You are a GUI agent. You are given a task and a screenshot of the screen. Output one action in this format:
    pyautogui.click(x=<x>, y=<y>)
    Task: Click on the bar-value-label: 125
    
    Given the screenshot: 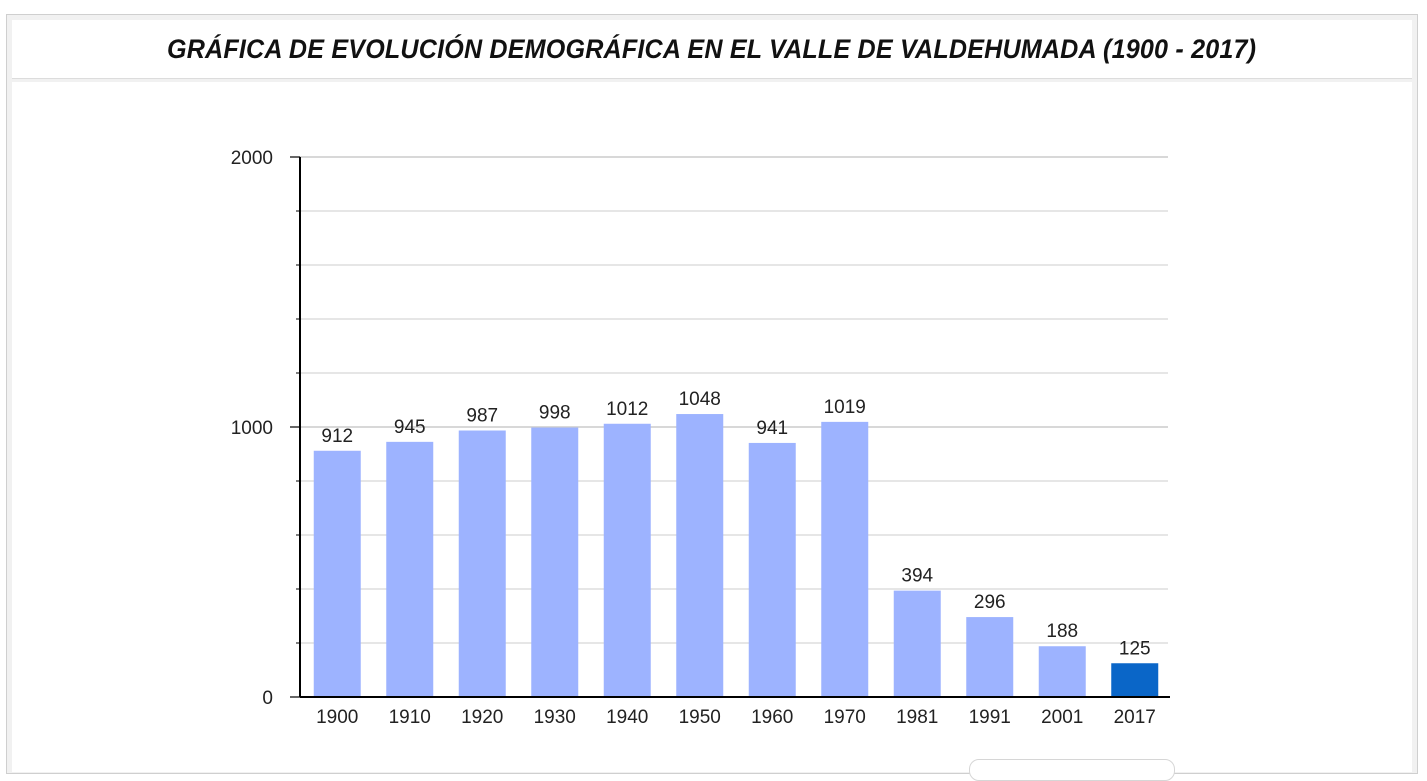 What is the action you would take?
    pyautogui.click(x=1135, y=648)
    